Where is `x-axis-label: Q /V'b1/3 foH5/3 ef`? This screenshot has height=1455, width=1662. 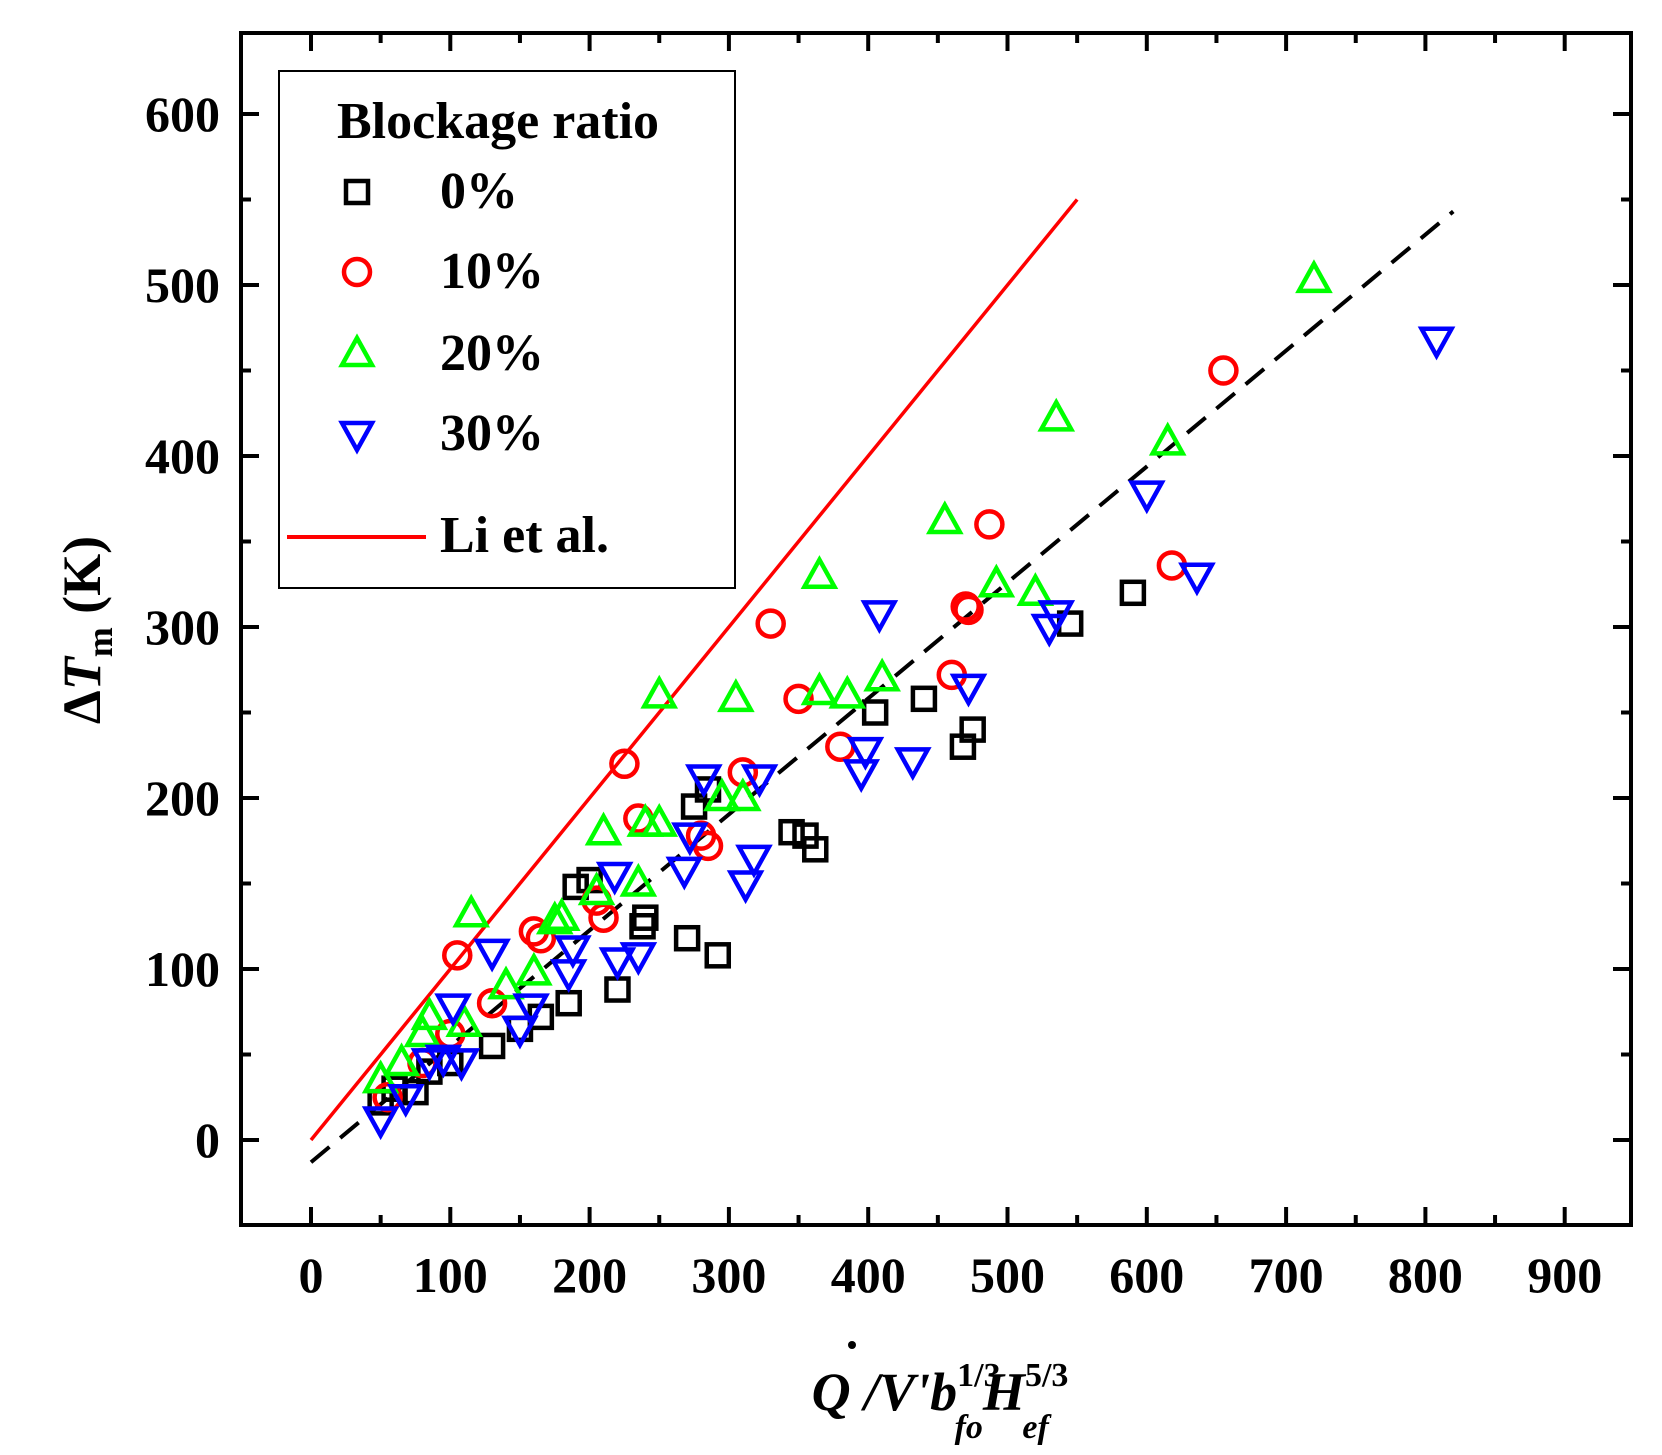 x-axis-label: Q /V'b1/3 foH5/3 ef is located at coordinates (940, 1393).